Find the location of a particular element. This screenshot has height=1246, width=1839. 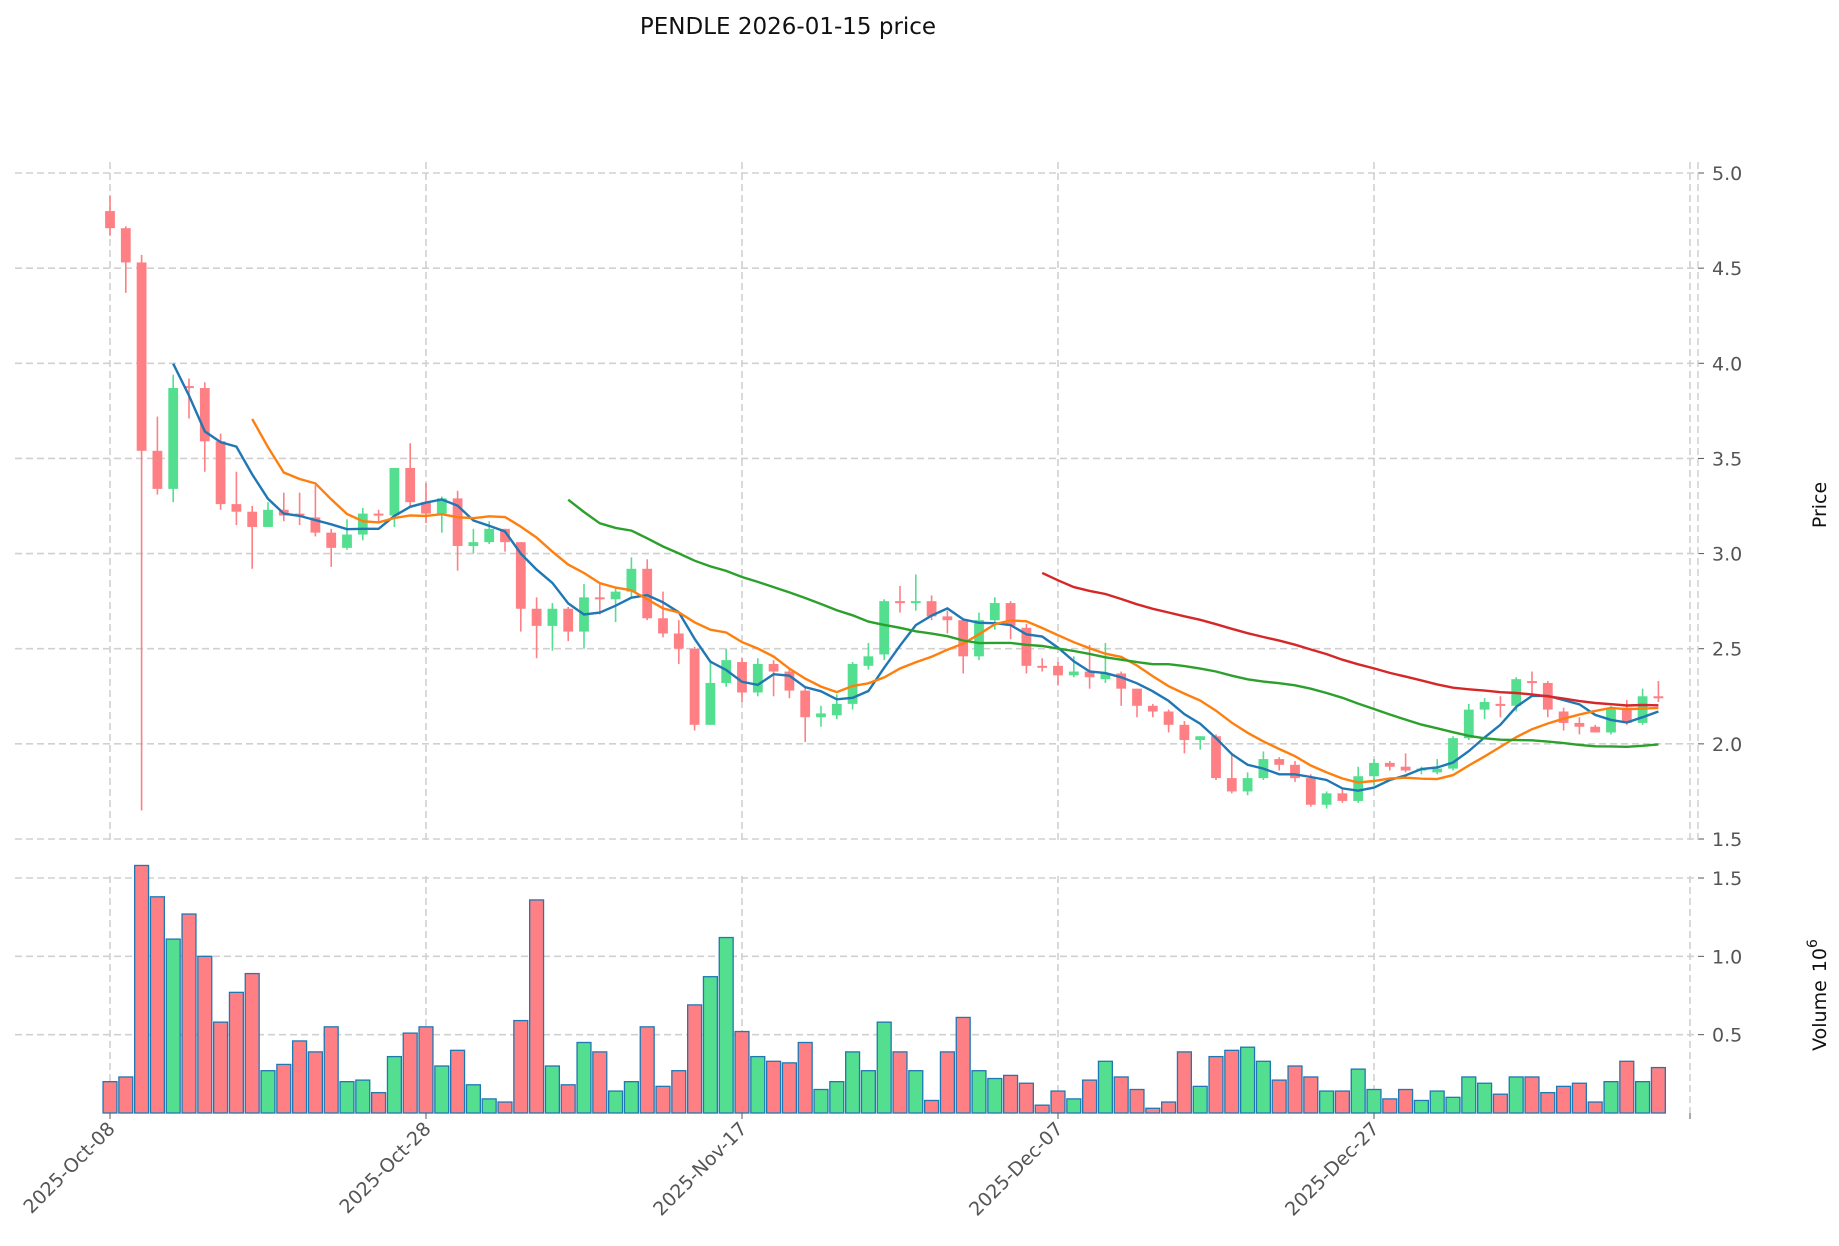

volume-axis-label: Volume 106 is located at coordinates (1818, 995).